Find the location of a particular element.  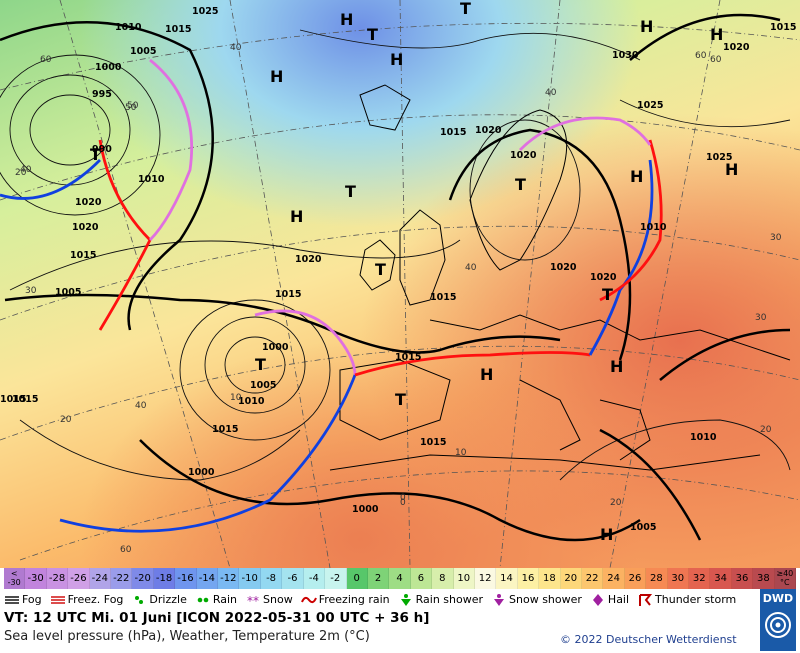

scale-cell: -10 is located at coordinates (250, 578).